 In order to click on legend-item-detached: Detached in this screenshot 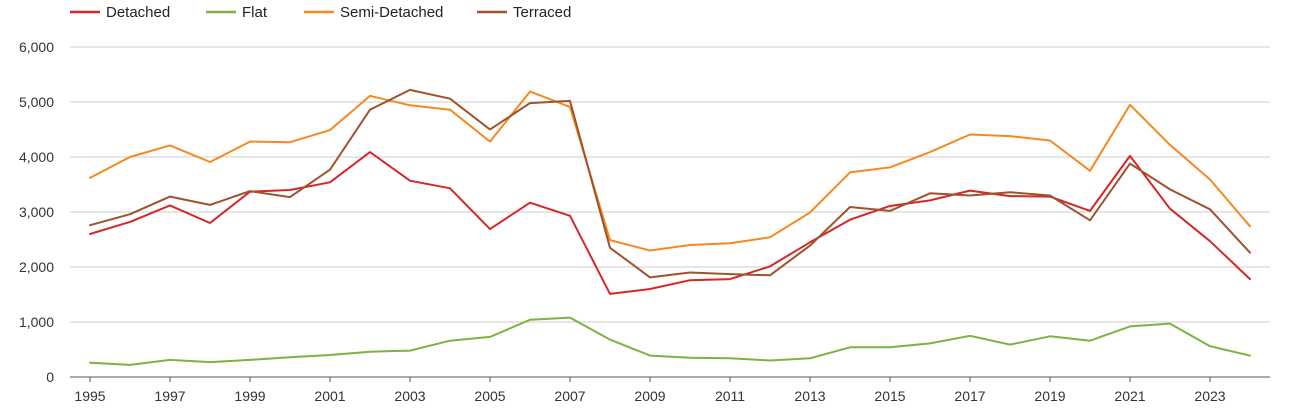, I will do `click(120, 12)`.